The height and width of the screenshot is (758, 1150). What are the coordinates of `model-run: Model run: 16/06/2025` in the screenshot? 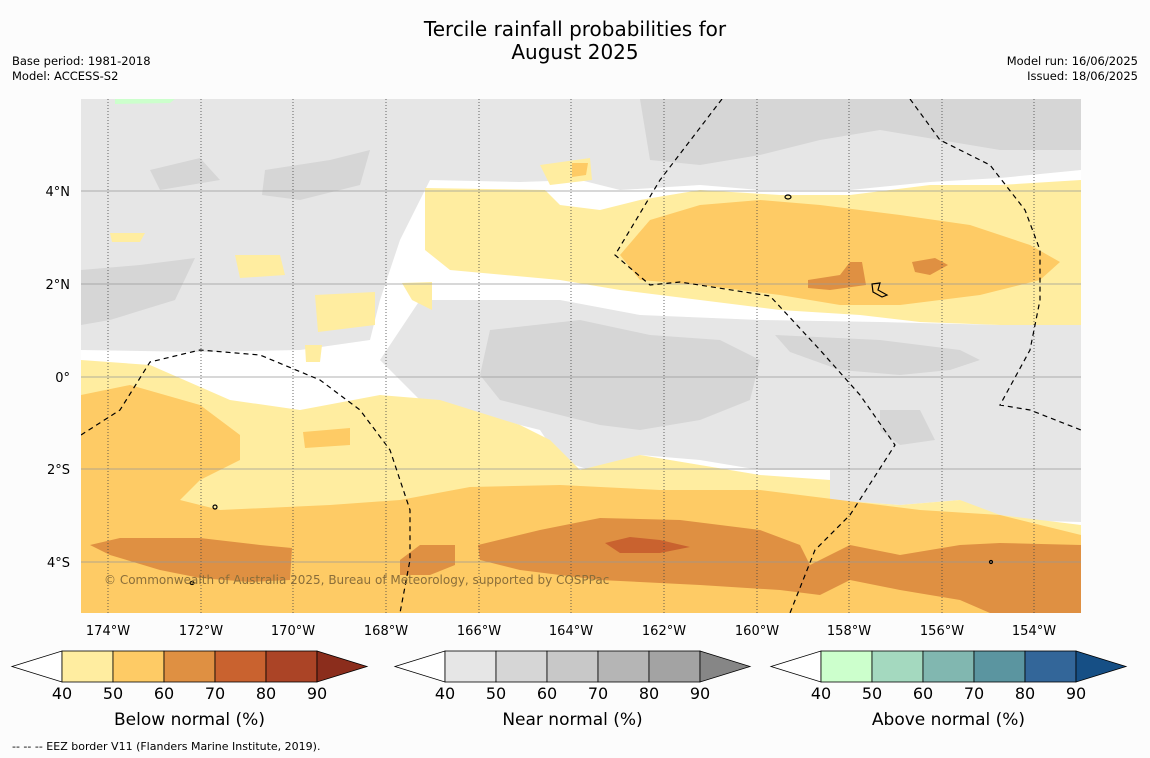 It's located at (1072, 61).